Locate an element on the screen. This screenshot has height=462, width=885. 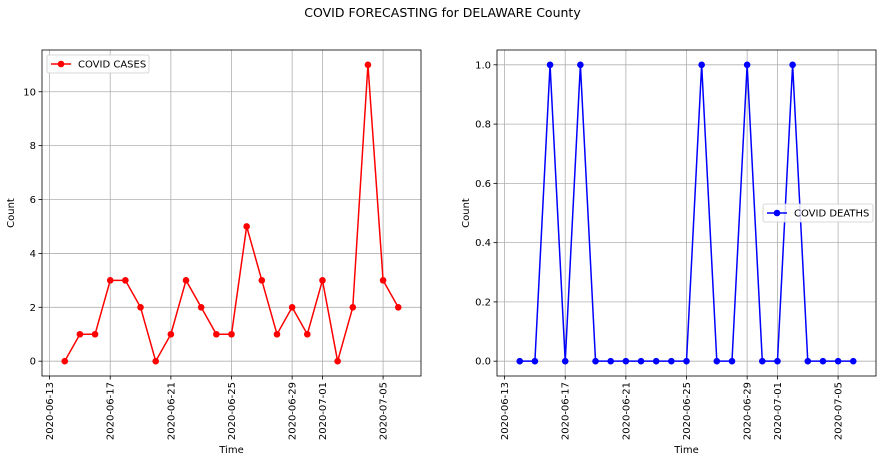
figure-title: COVID FORECASTING for DELAWARE County is located at coordinates (442, 12).